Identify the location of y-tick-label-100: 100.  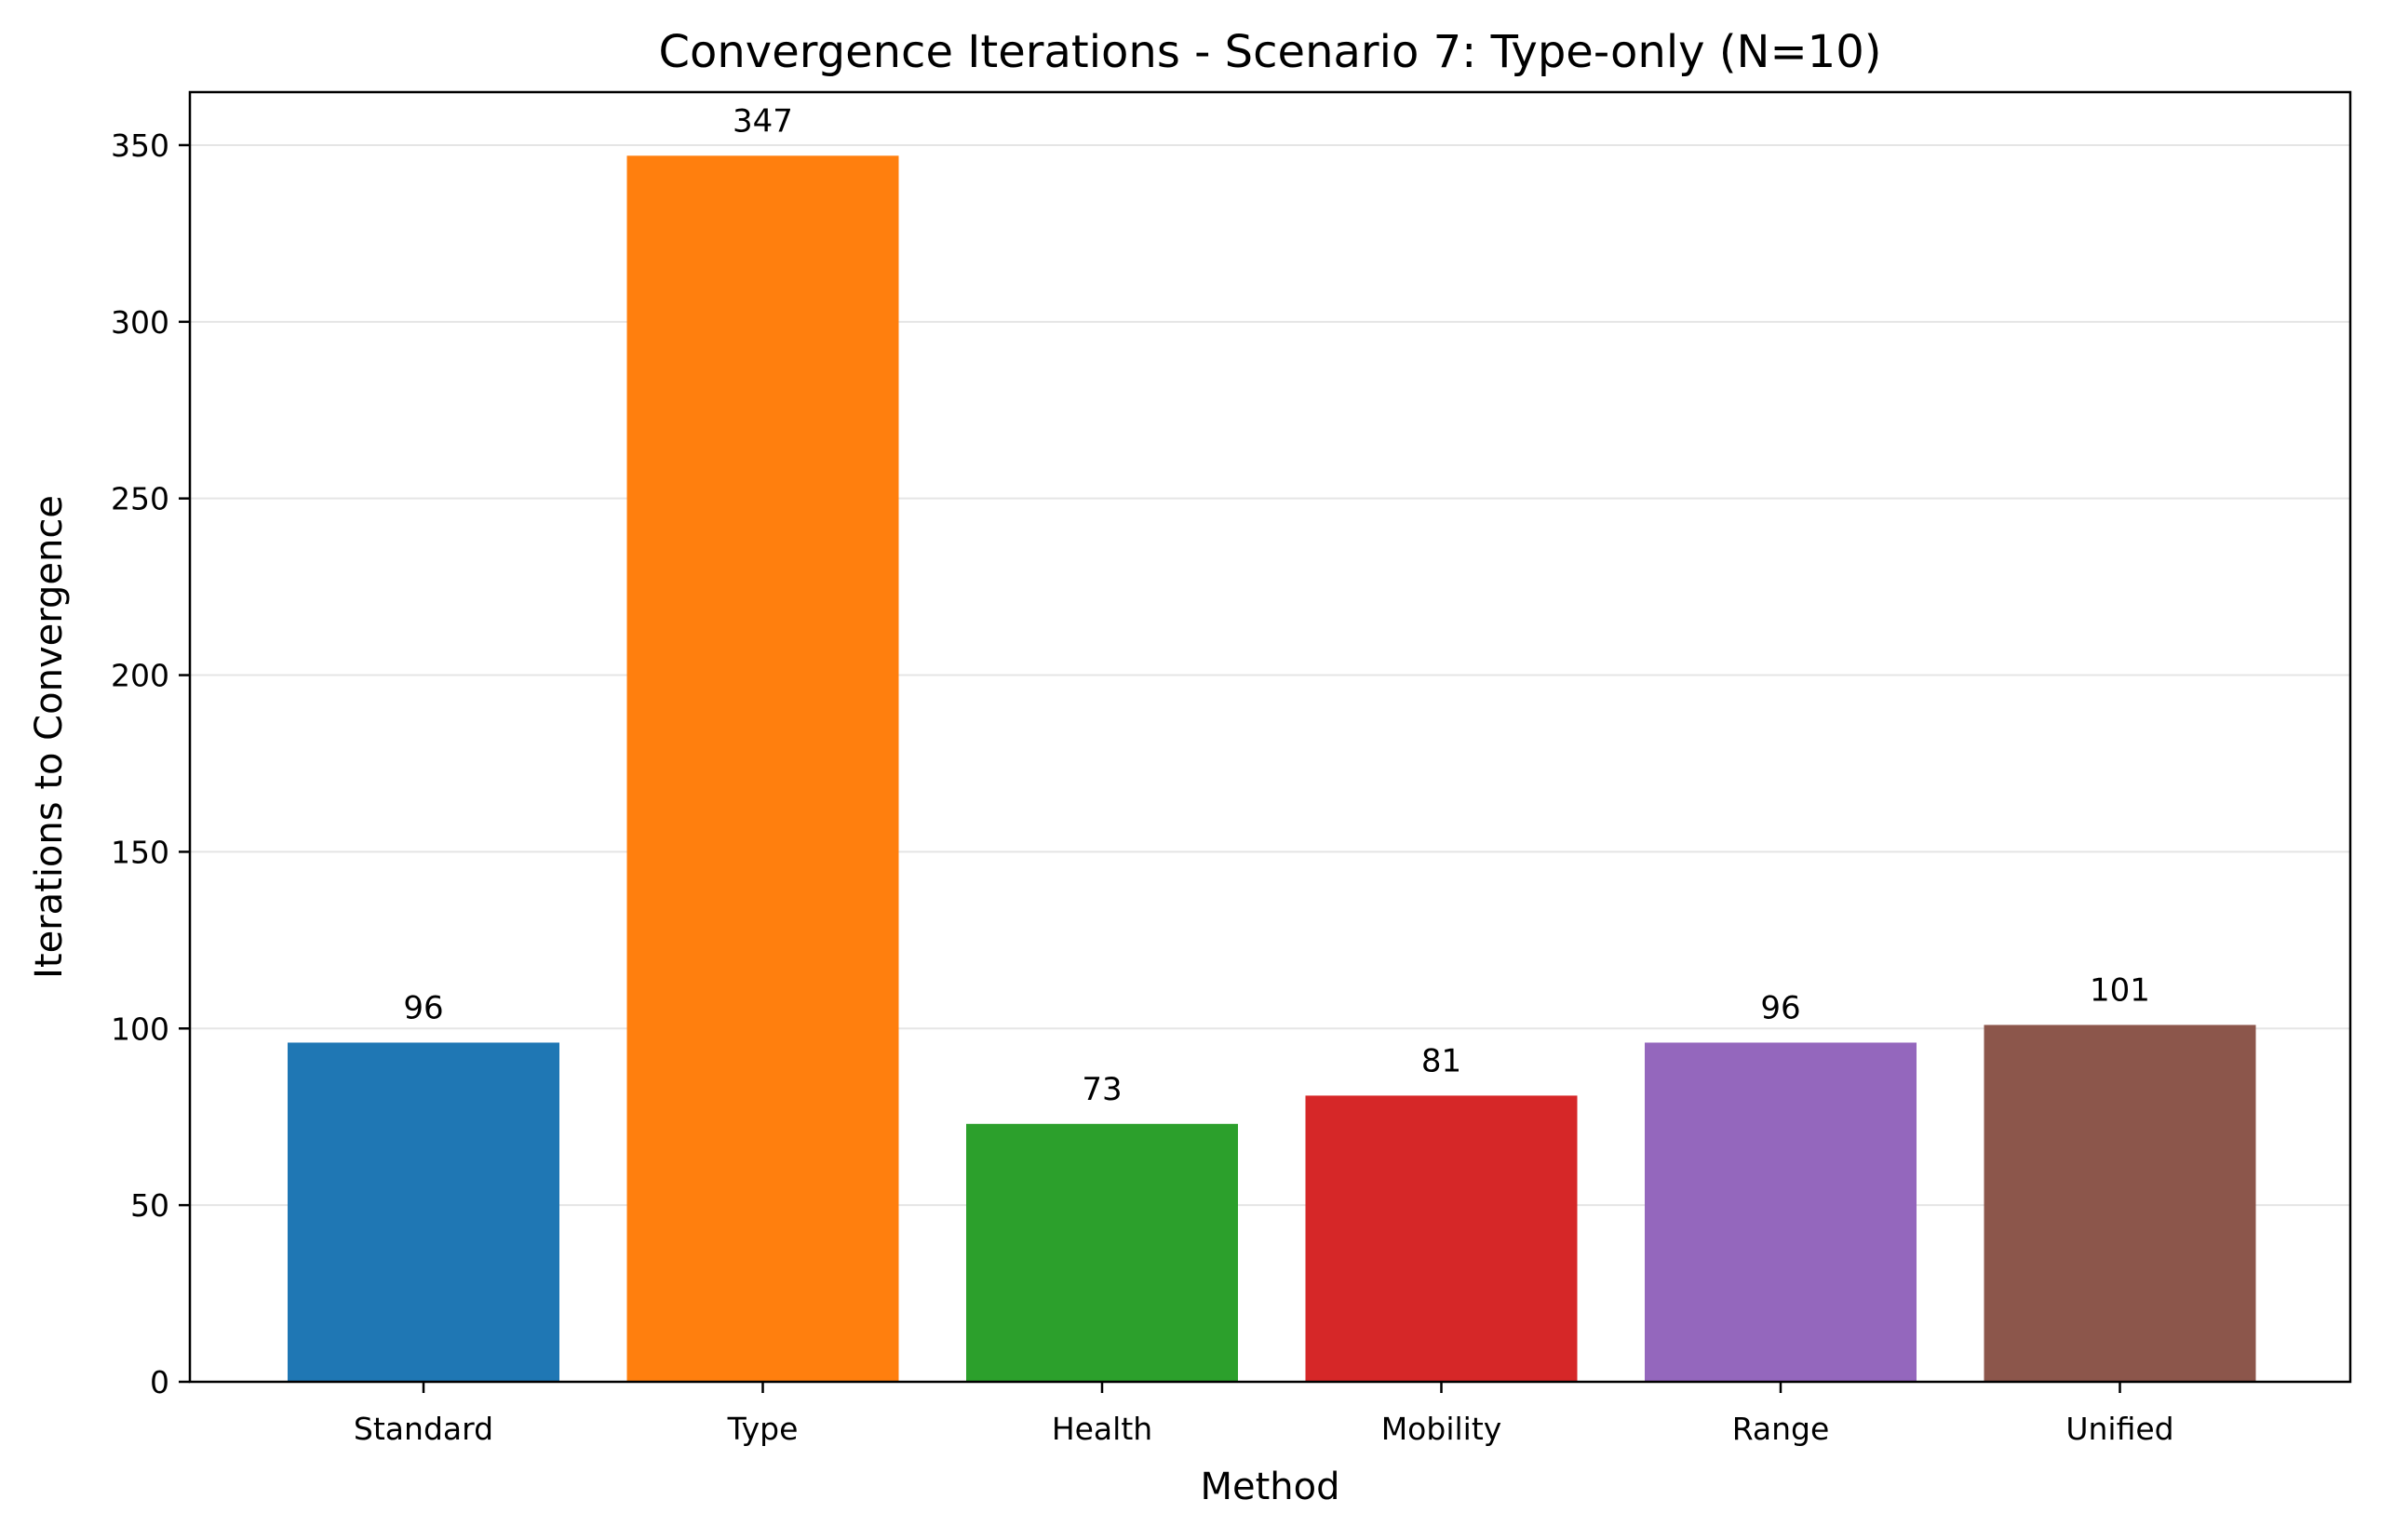
(140, 1029).